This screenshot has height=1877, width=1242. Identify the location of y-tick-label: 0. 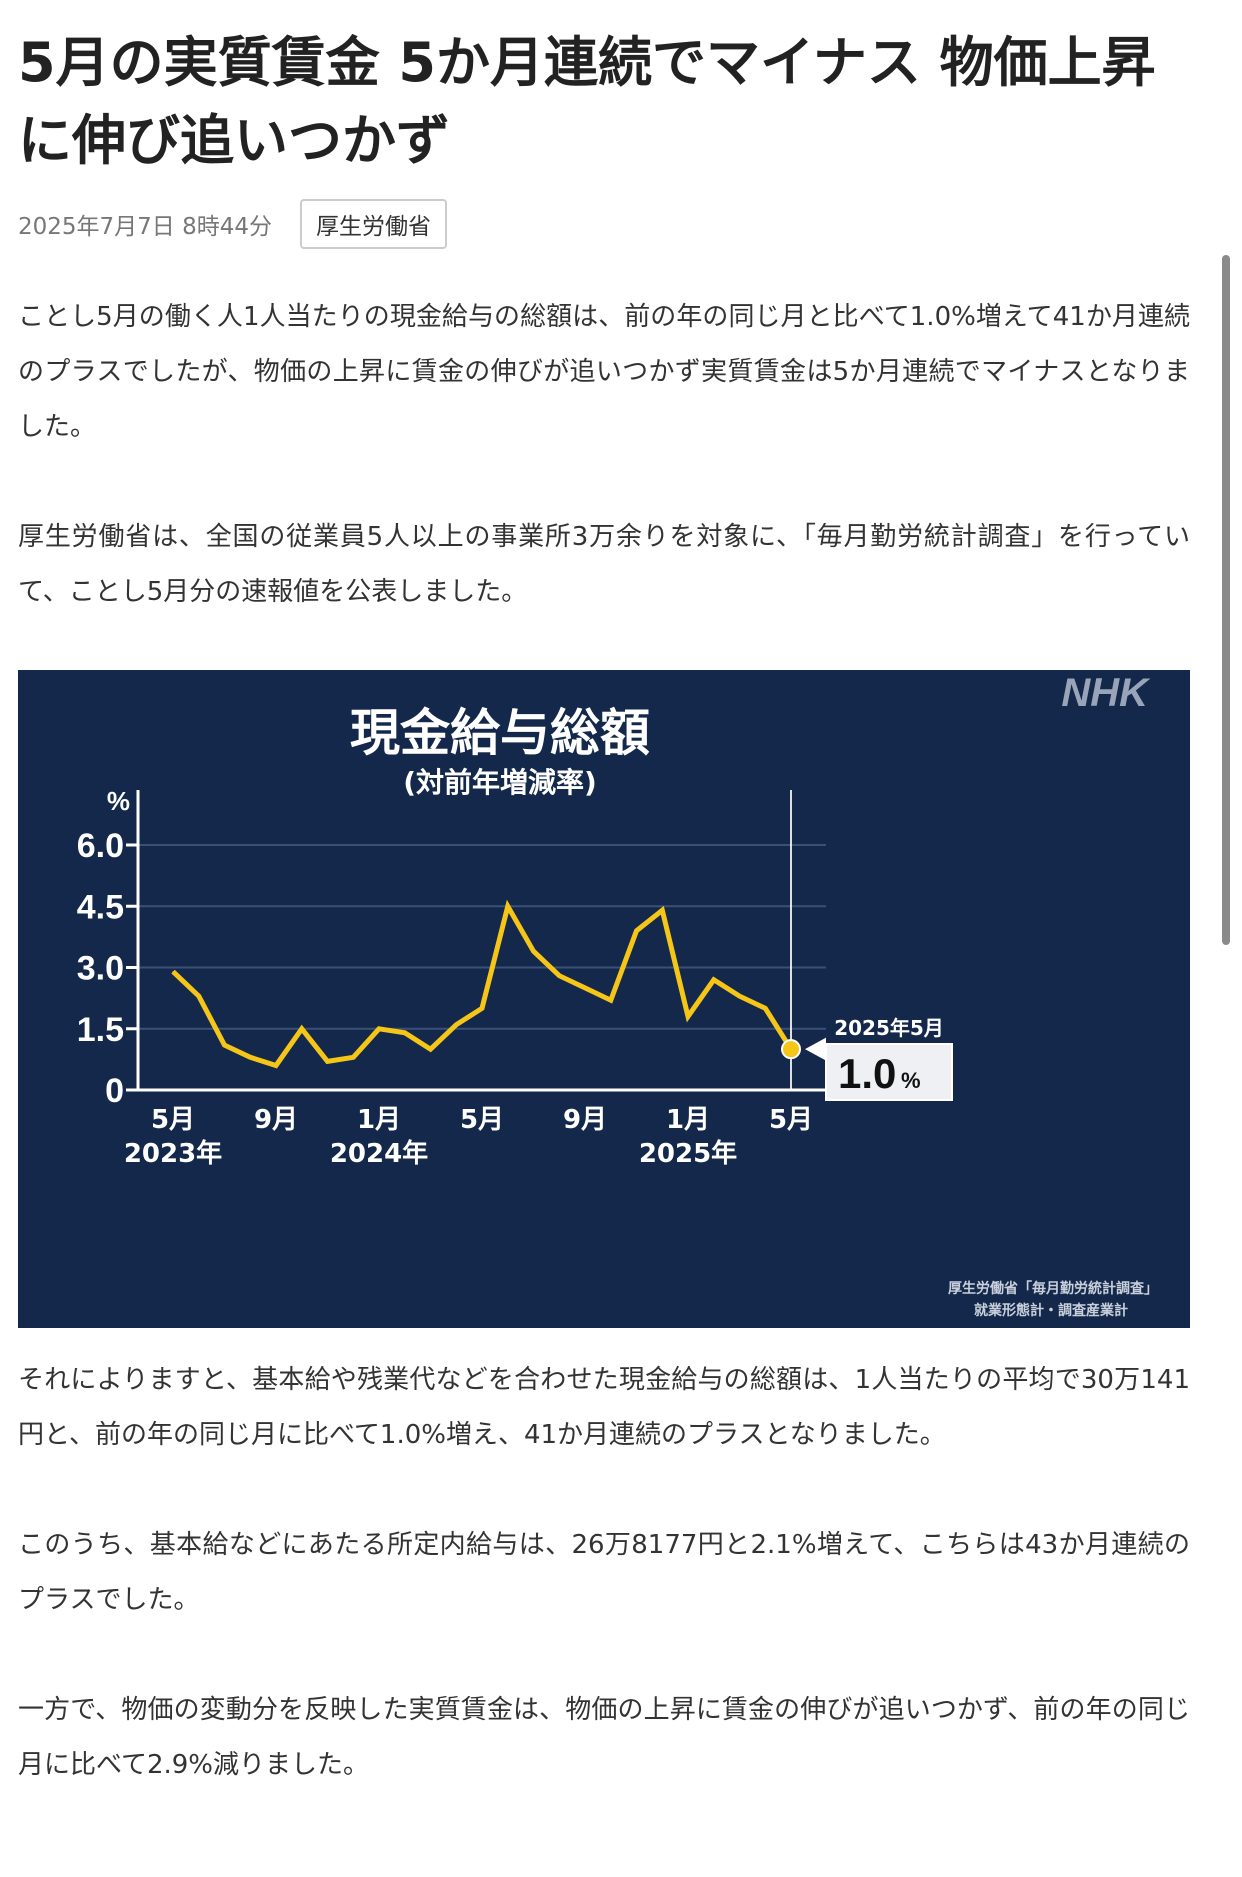
(114, 1091).